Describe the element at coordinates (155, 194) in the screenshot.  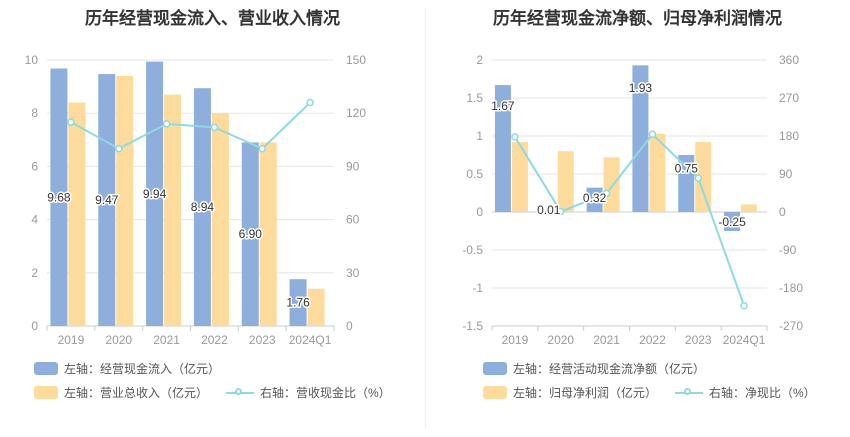
I see `data-label-2021: 9.94` at that location.